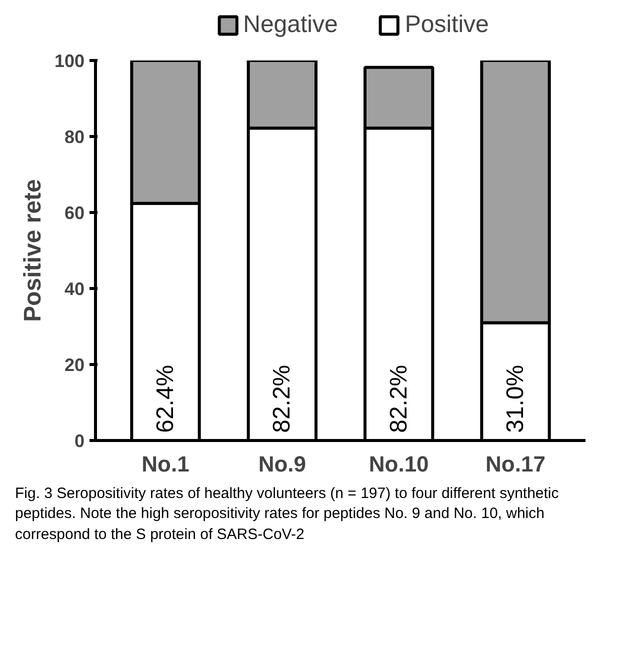 The height and width of the screenshot is (648, 625). What do you see at coordinates (74, 289) in the screenshot?
I see `y-tick-label: 40` at bounding box center [74, 289].